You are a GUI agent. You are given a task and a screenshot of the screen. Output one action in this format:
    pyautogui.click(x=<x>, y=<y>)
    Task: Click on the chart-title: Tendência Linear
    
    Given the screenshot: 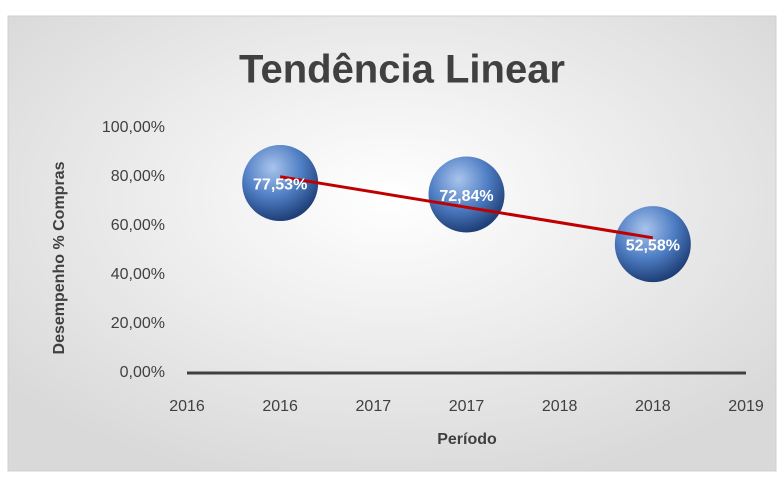 What is the action you would take?
    pyautogui.click(x=402, y=70)
    